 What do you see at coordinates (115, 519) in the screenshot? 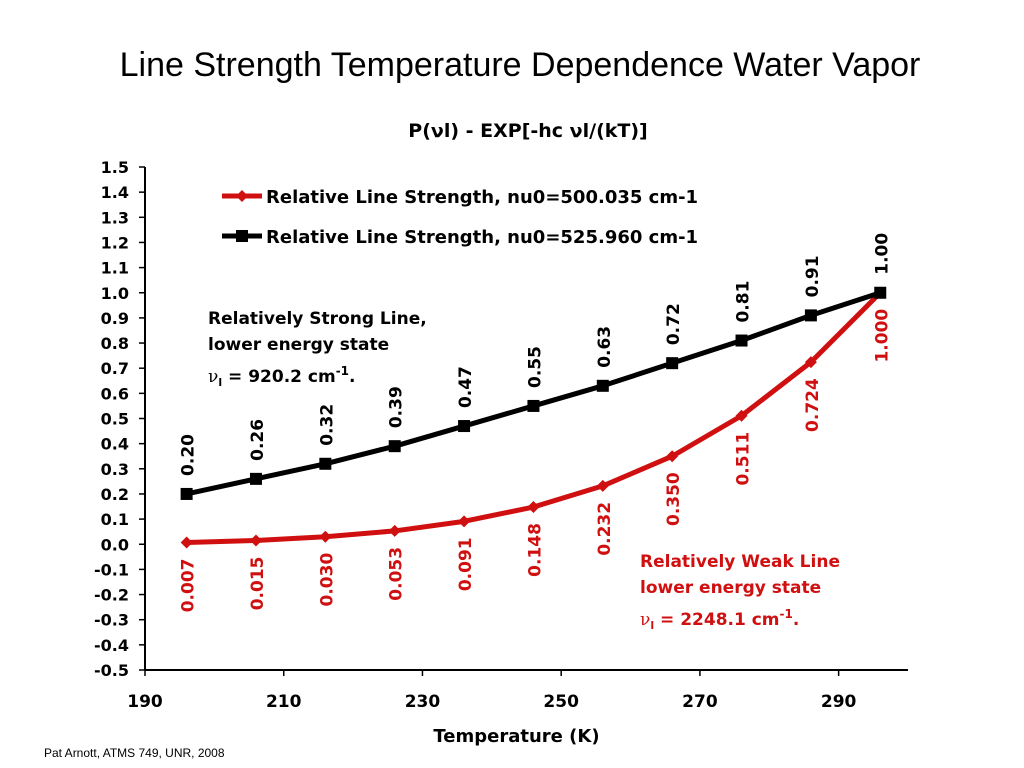
I see `y-tick-label: 0.1` at bounding box center [115, 519].